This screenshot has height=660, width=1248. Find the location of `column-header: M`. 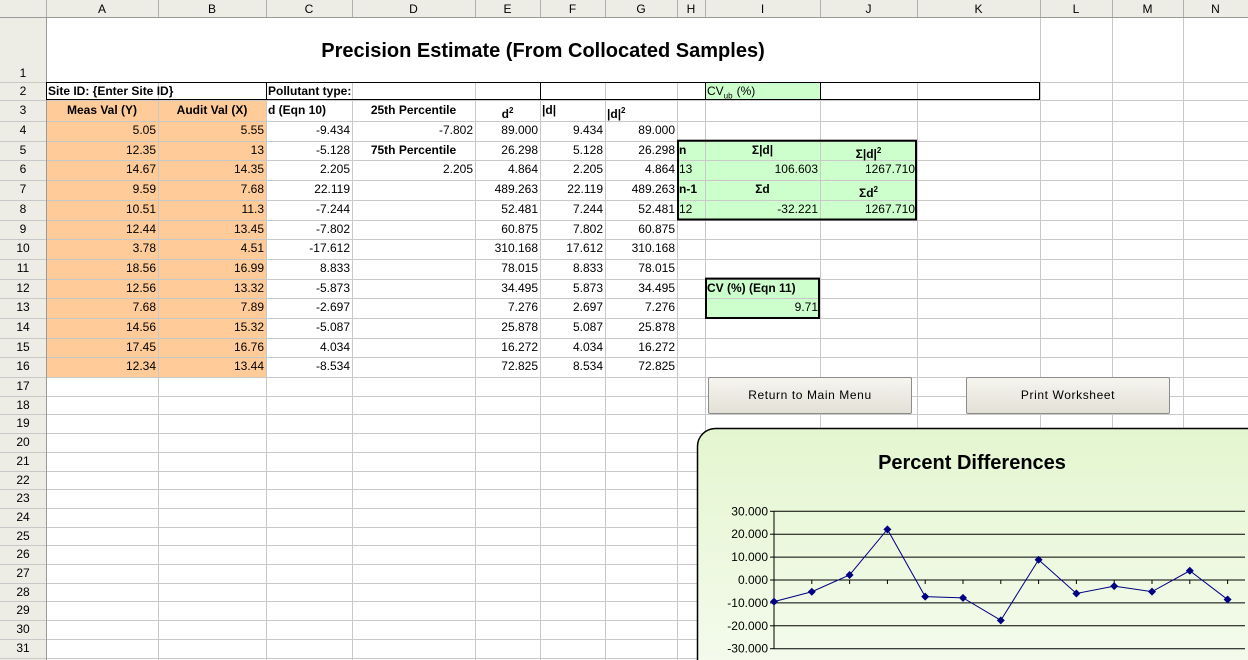

column-header: M is located at coordinates (1147, 9).